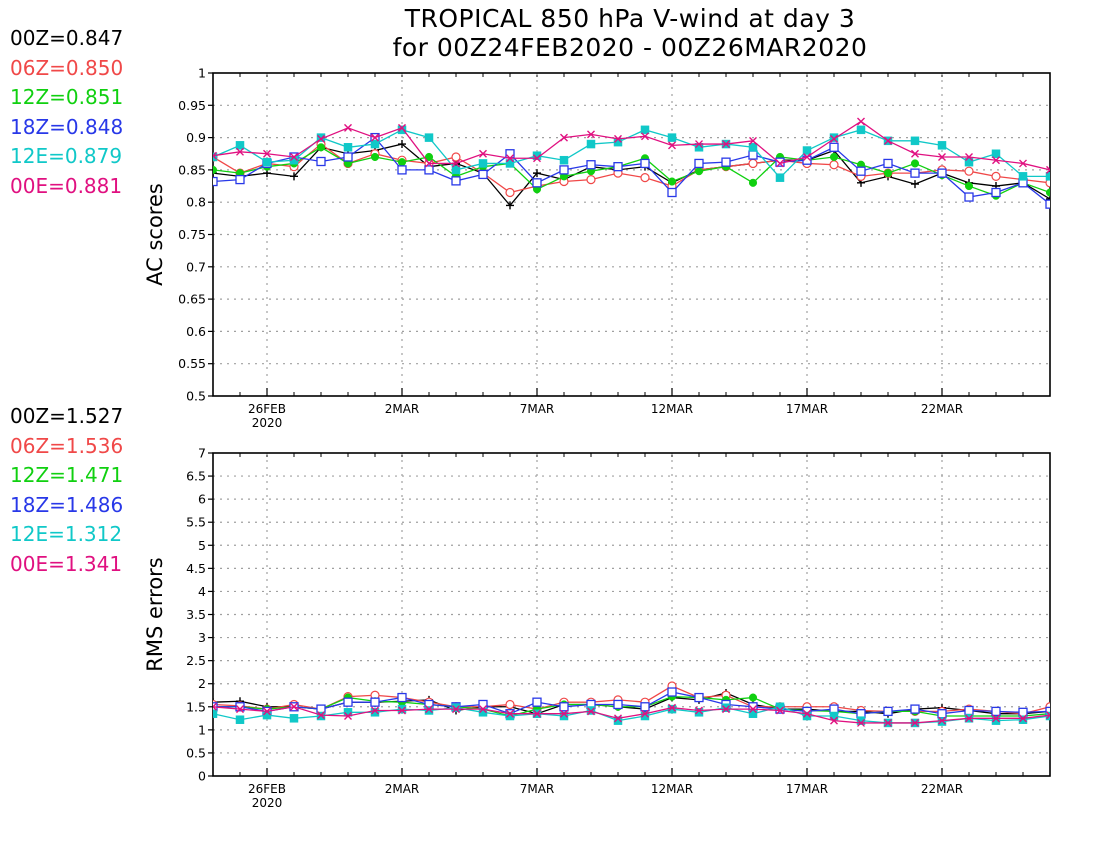 Image resolution: width=1100 pixels, height=850 pixels. What do you see at coordinates (202, 453) in the screenshot?
I see `y-tick-label: 7` at bounding box center [202, 453].